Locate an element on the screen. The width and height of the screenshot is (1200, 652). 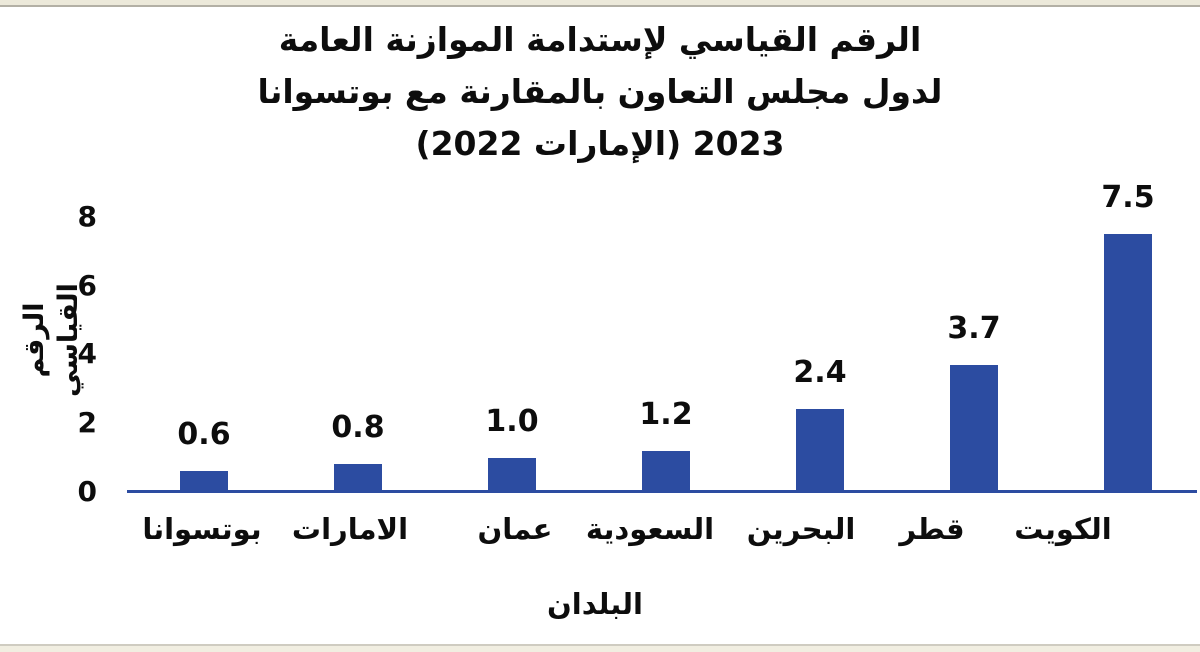
bar-value-label: 3.7 is located at coordinates (974, 328).